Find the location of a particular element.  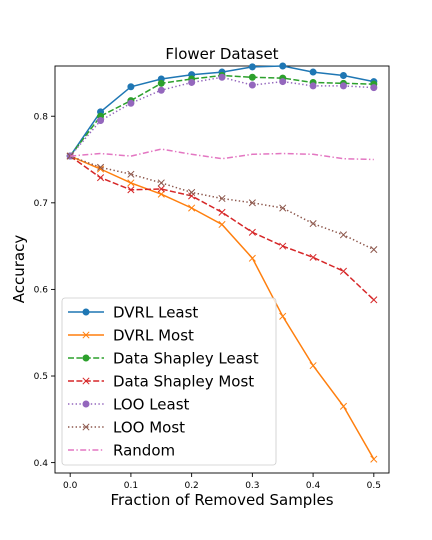

y-tick-label: 0.6 is located at coordinates (41, 291).